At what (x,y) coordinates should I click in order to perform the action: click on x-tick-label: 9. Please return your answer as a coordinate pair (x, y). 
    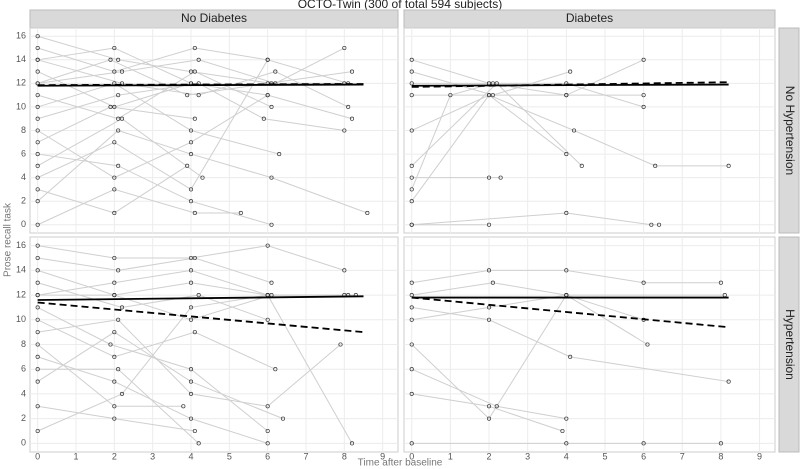
    Looking at the image, I should click on (759, 456).